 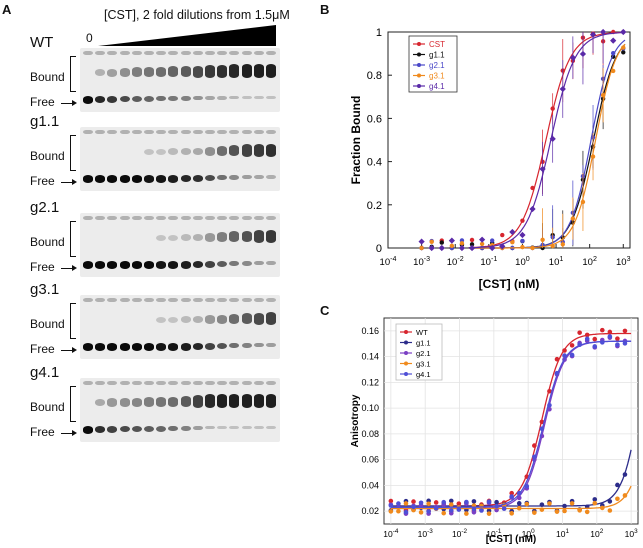 What do you see at coordinates (433, 64) in the screenshot?
I see `legend-box` at bounding box center [433, 64].